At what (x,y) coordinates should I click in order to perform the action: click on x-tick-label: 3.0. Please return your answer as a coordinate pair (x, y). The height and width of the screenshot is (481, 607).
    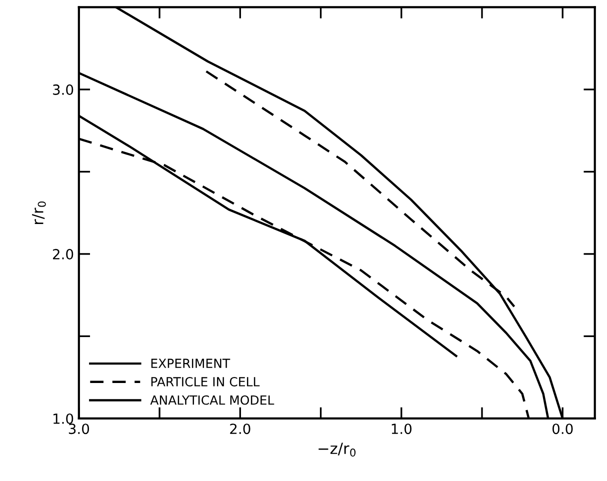
    Looking at the image, I should click on (79, 429).